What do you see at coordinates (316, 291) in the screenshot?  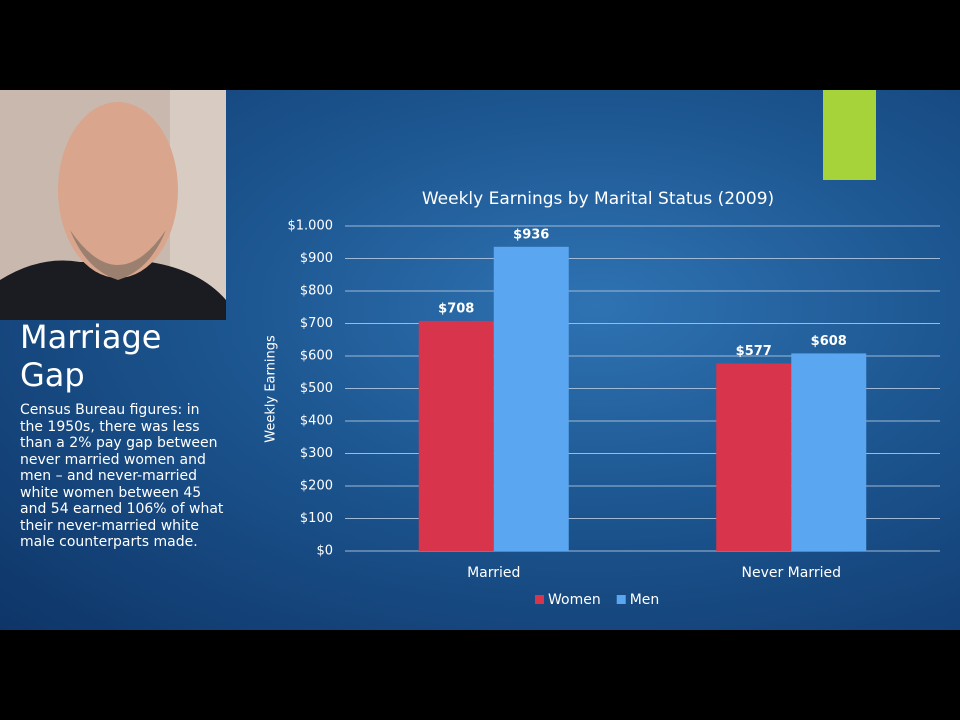 I see `y-tick-label: $800` at bounding box center [316, 291].